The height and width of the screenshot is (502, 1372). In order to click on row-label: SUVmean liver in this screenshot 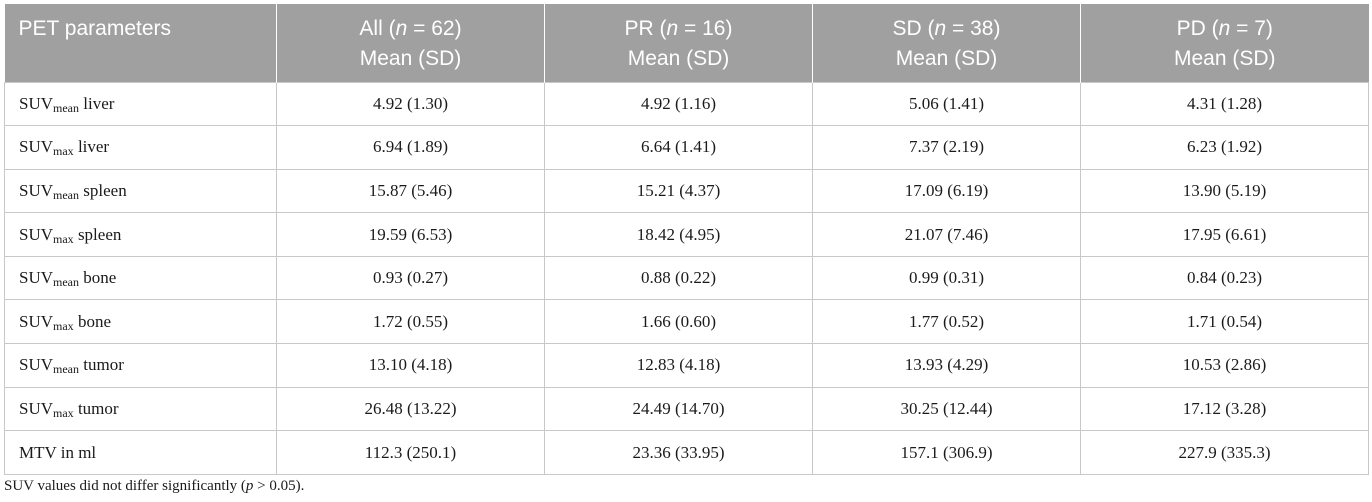, I will do `click(140, 104)`.